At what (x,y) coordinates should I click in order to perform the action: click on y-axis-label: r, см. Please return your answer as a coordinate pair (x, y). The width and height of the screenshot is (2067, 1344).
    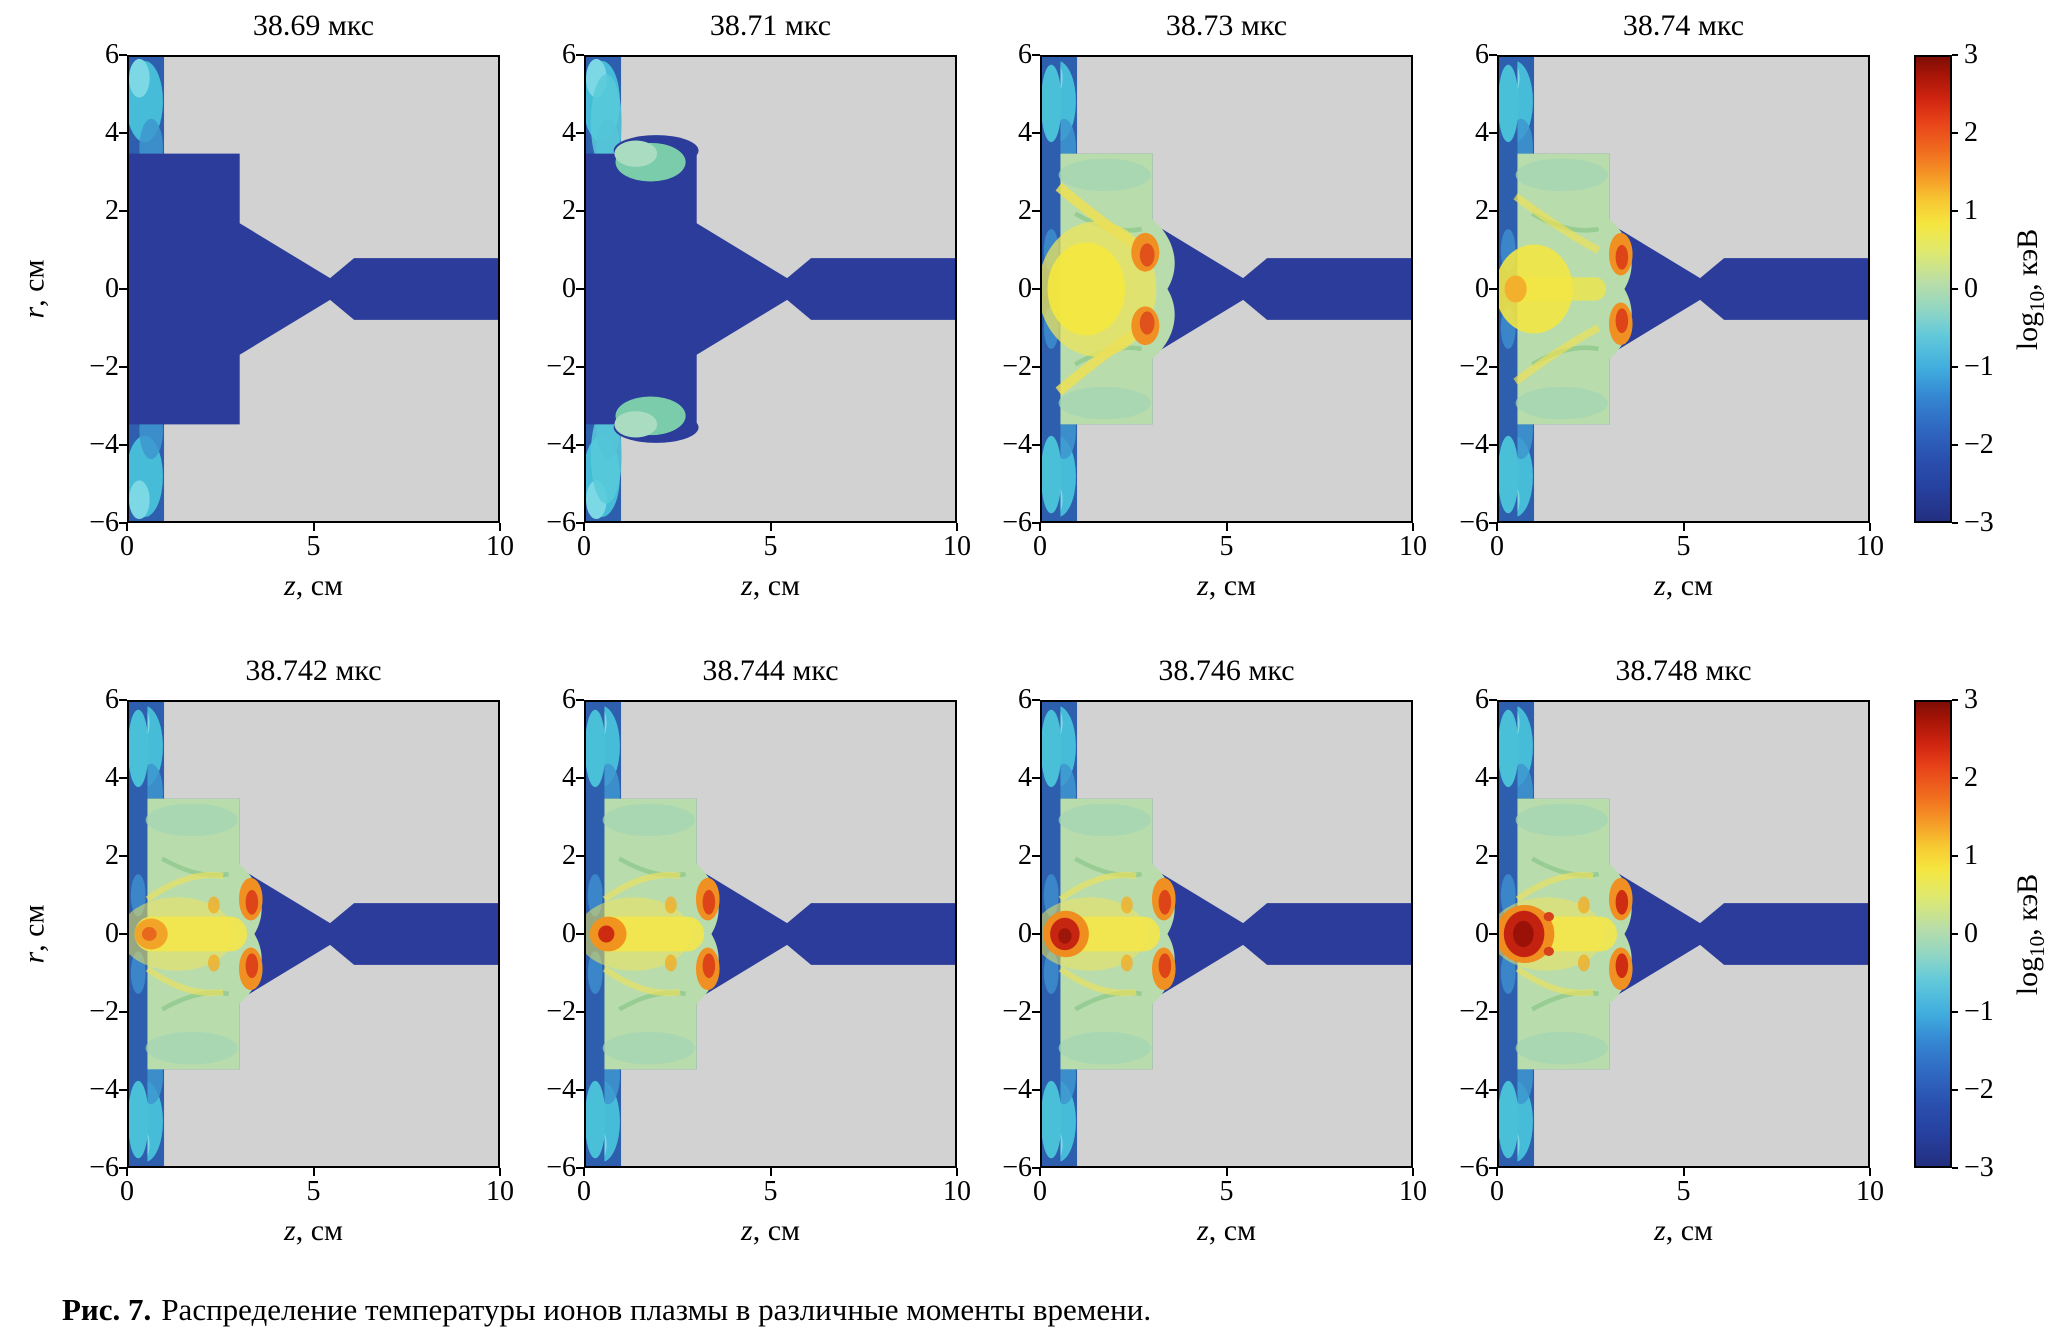
    Looking at the image, I should click on (34, 289).